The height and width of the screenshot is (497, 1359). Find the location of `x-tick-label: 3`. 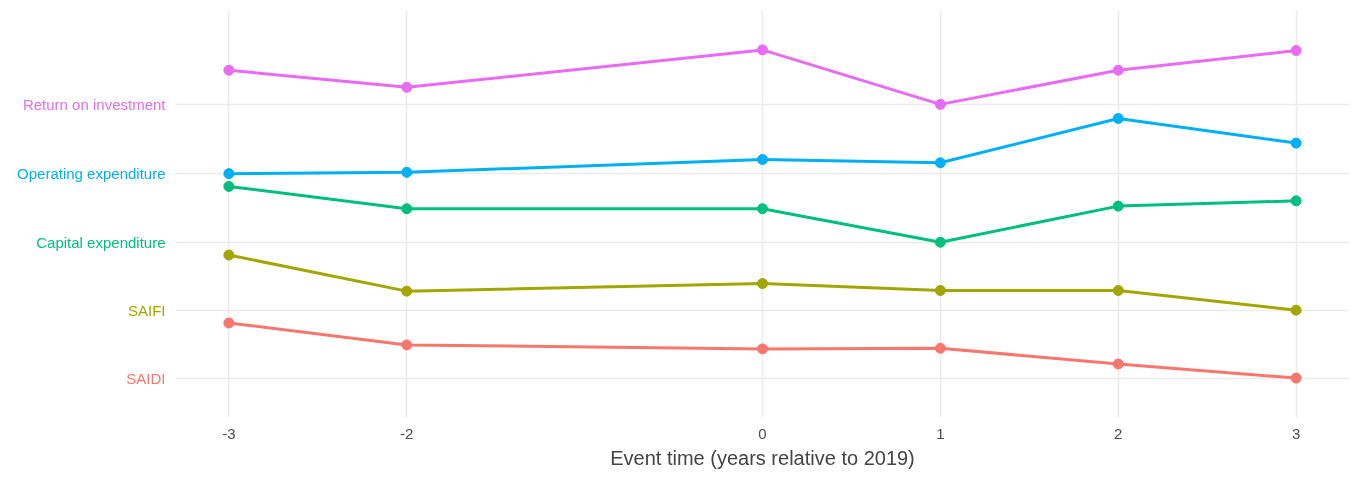

x-tick-label: 3 is located at coordinates (1296, 433).